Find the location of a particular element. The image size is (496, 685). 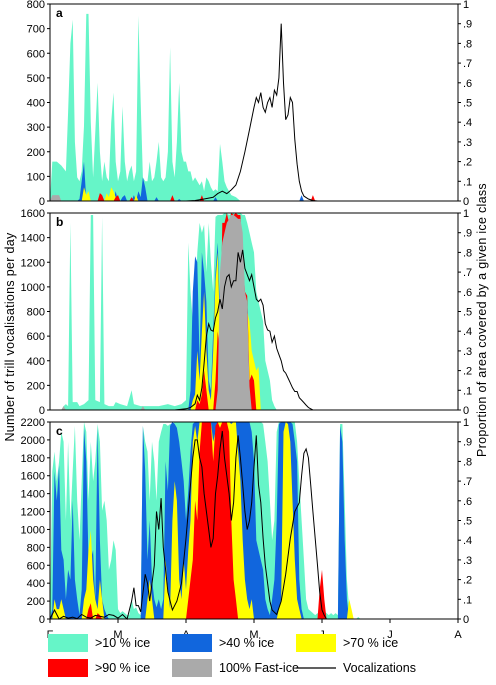

legend-label: Vocalizations is located at coordinates (379, 668).